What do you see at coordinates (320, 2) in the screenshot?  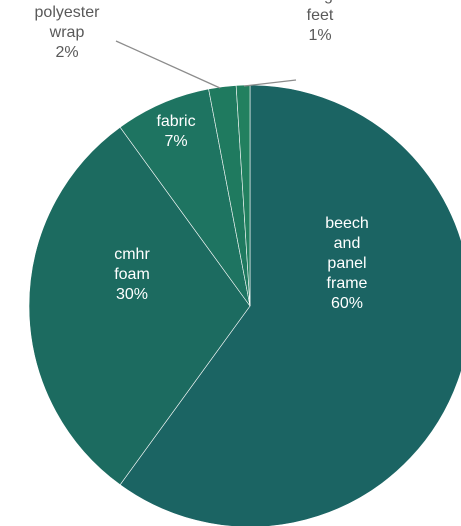 I see `slice-name-label: fittings/` at bounding box center [320, 2].